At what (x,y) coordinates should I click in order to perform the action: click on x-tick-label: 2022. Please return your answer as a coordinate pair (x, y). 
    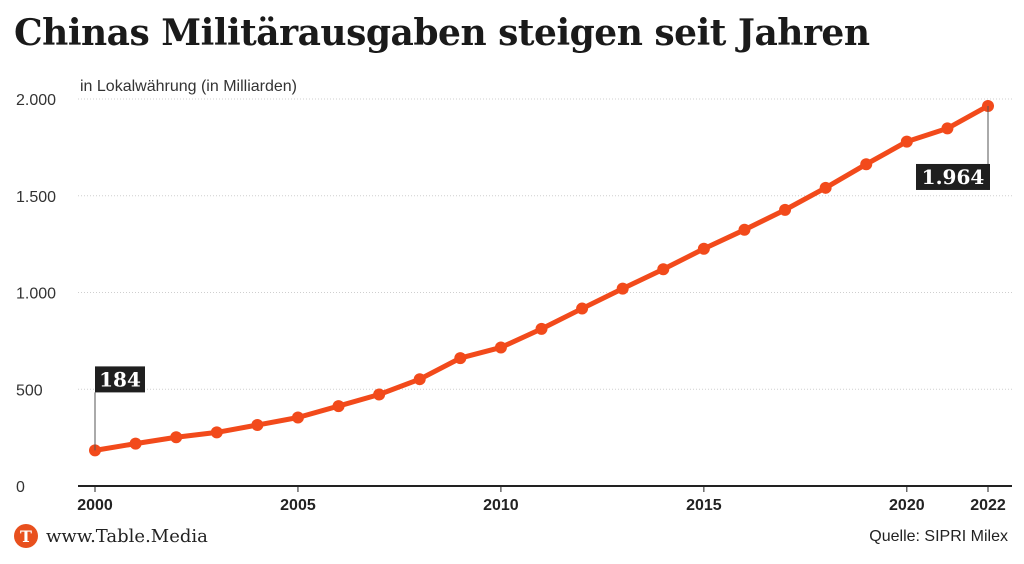
    Looking at the image, I should click on (988, 505).